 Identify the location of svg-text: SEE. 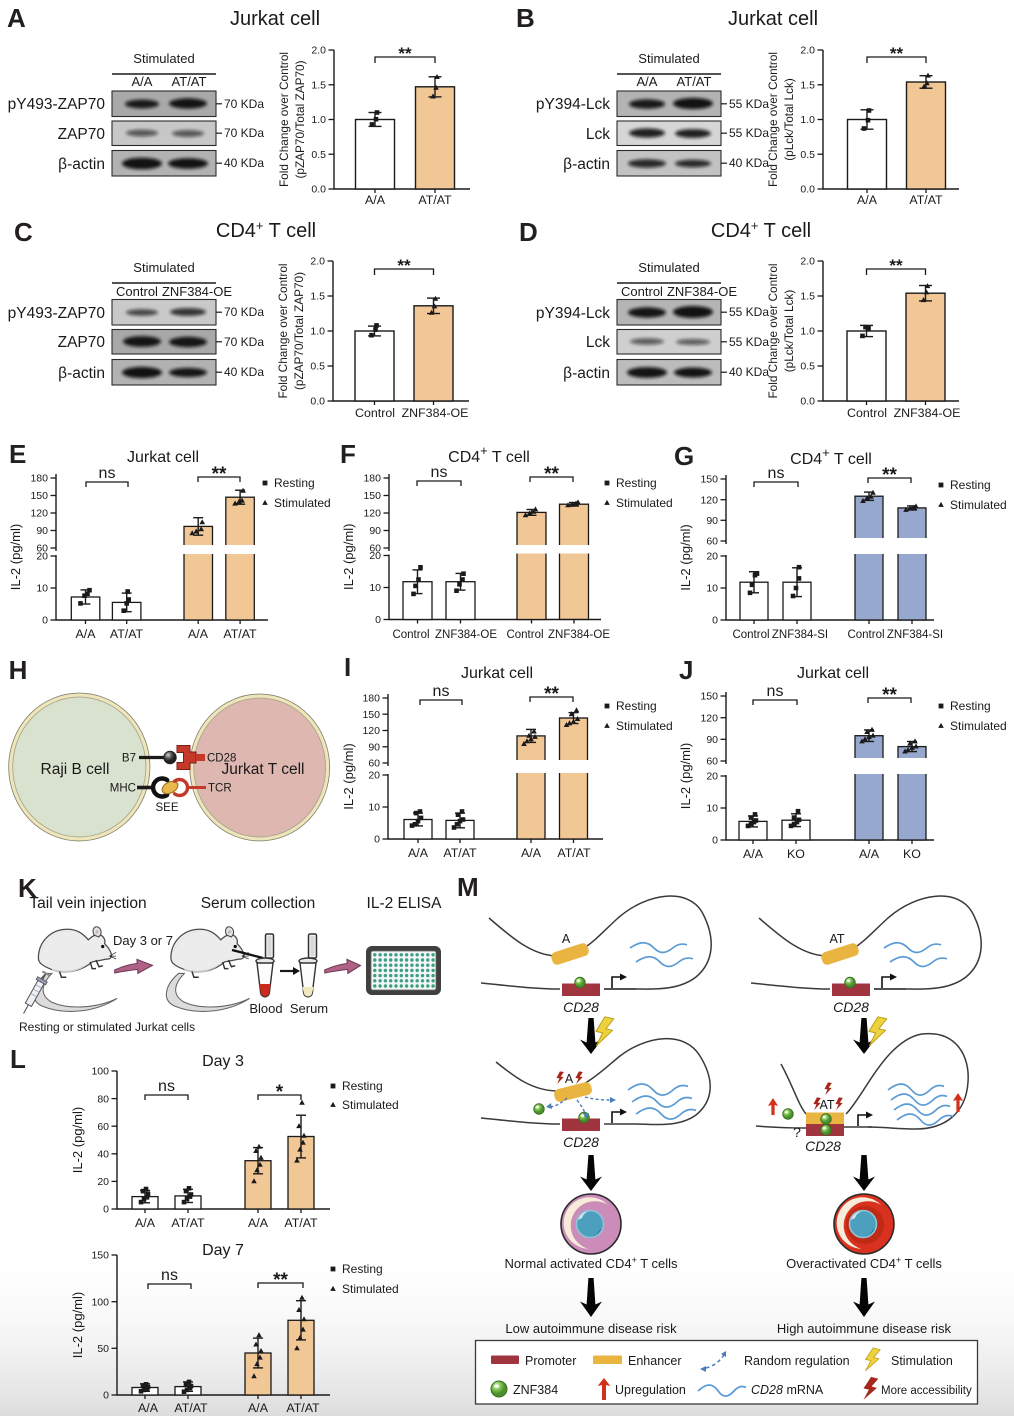
(166, 808).